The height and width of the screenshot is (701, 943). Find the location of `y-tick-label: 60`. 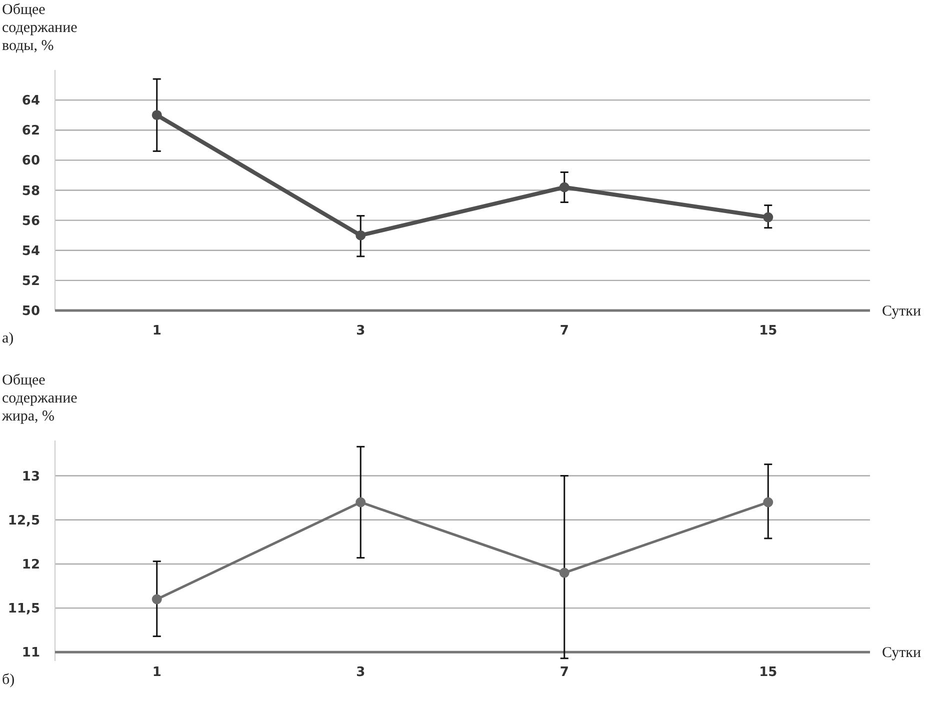

y-tick-label: 60 is located at coordinates (31, 161).